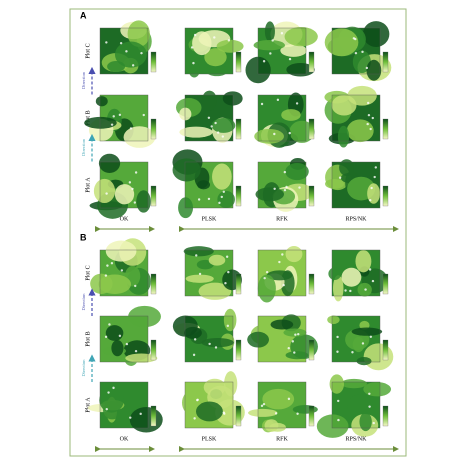  What do you see at coordinates (282, 439) in the screenshot?
I see `column-label: RFK` at bounding box center [282, 439].